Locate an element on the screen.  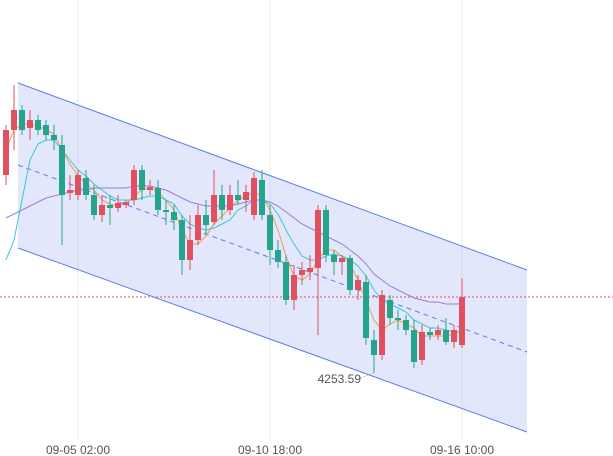
annotation-leader is located at coordinates (367, 375).